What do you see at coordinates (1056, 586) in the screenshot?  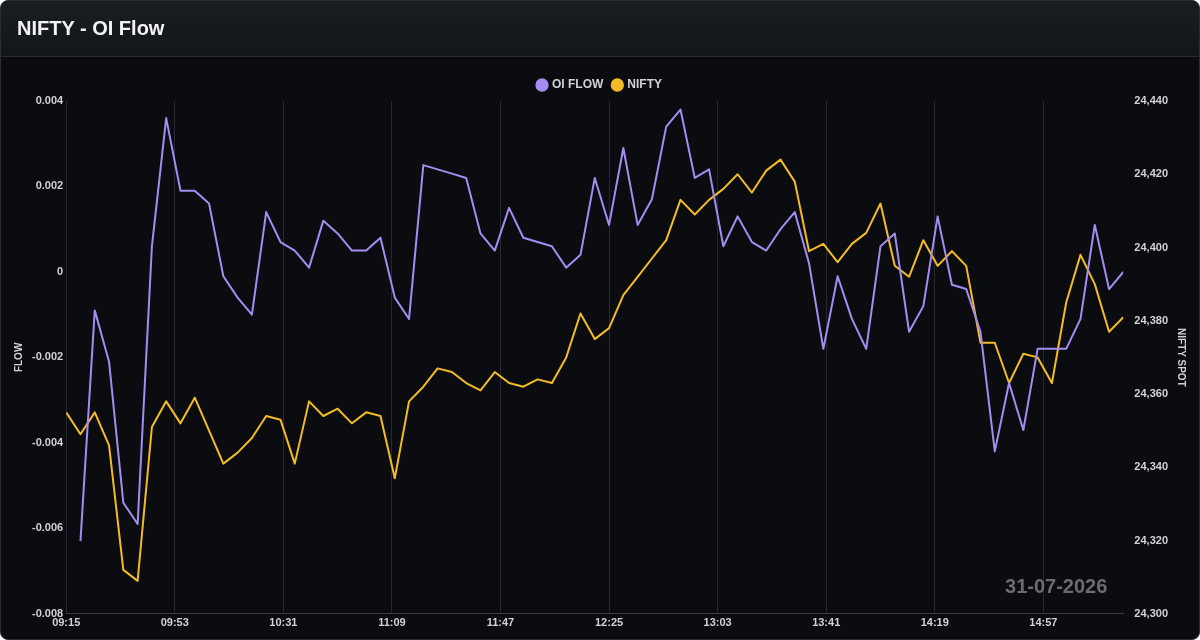 I see `annotation: 31-07-2026` at bounding box center [1056, 586].